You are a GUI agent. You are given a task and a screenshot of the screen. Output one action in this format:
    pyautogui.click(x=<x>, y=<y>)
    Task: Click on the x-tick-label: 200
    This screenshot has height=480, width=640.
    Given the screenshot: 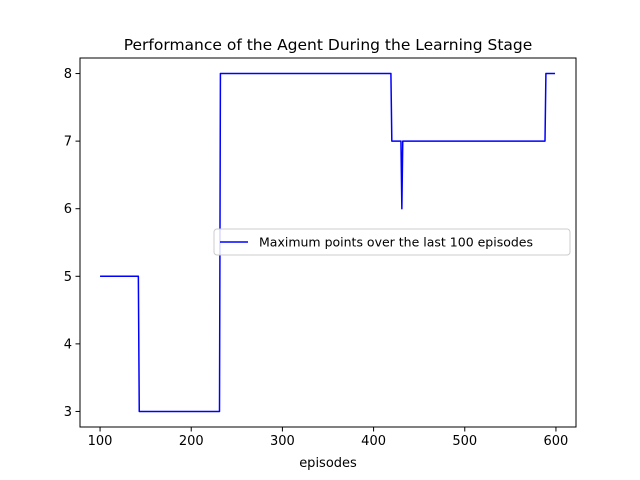 What is the action you would take?
    pyautogui.click(x=191, y=441)
    